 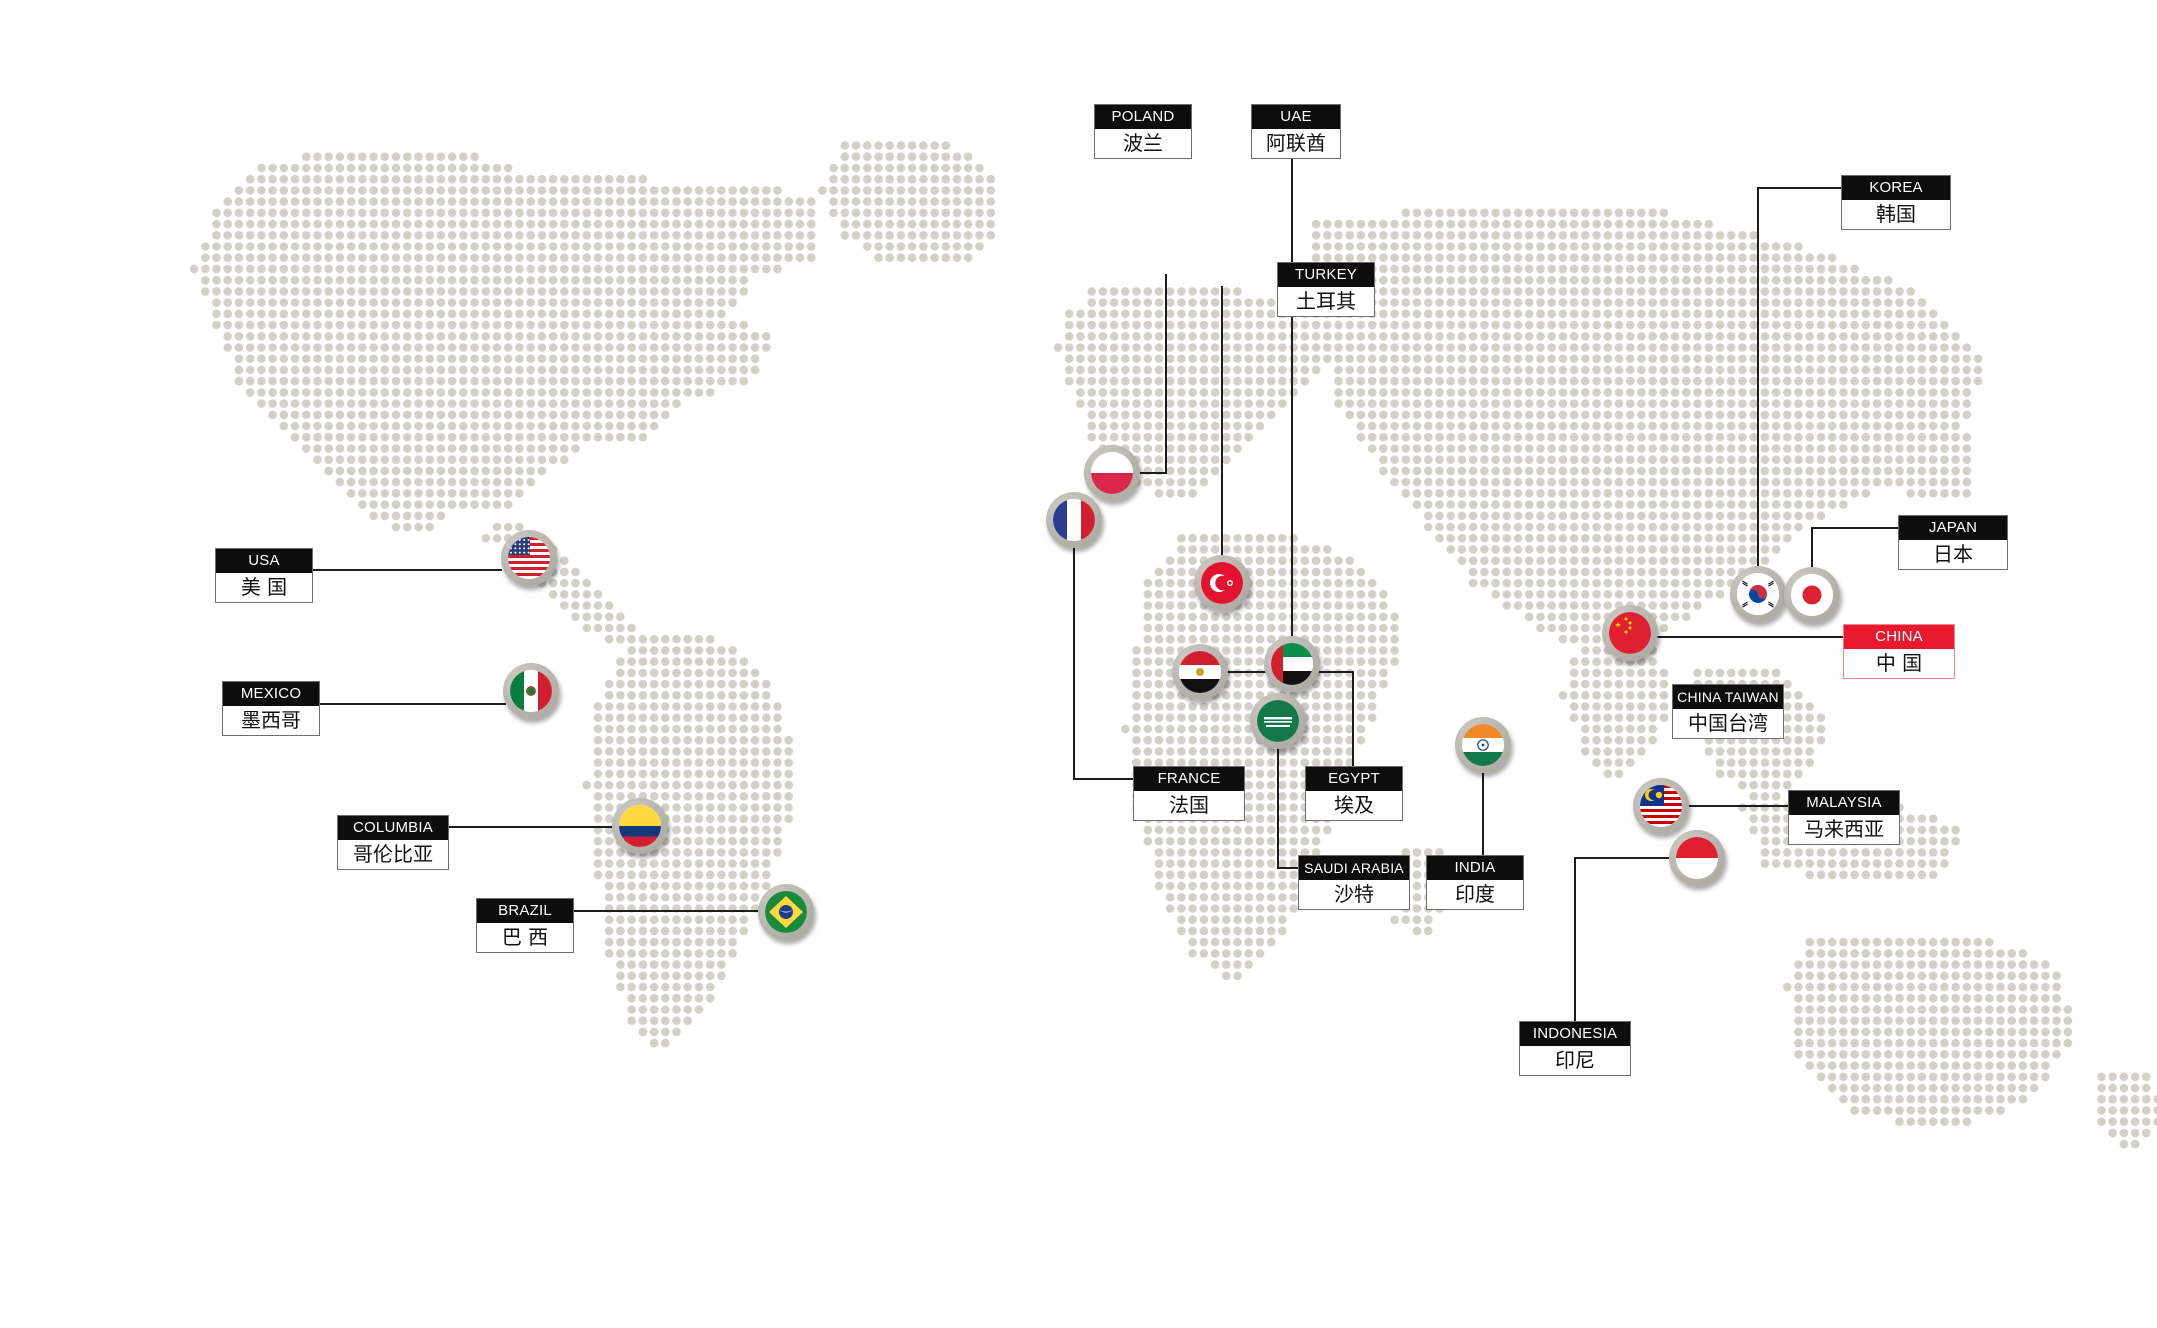 I want to click on country-label-en-turkey: TURKEY, so click(x=1326, y=275).